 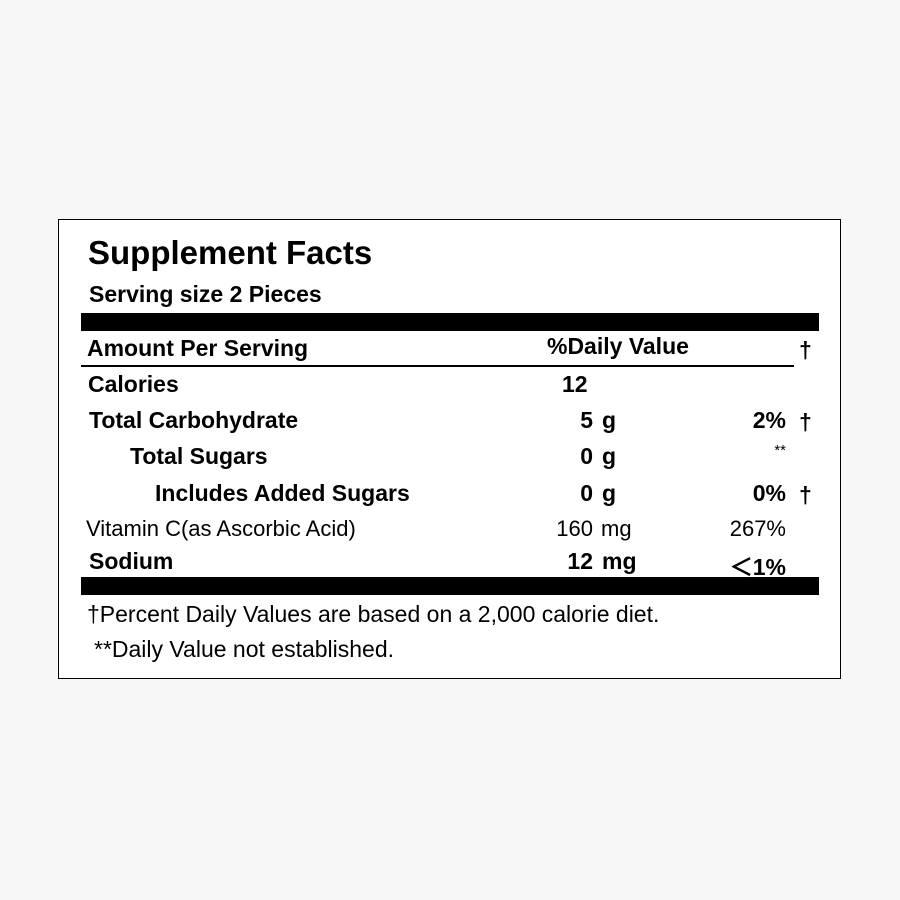 What do you see at coordinates (199, 456) in the screenshot?
I see `row-sugars-name: Total Sugars` at bounding box center [199, 456].